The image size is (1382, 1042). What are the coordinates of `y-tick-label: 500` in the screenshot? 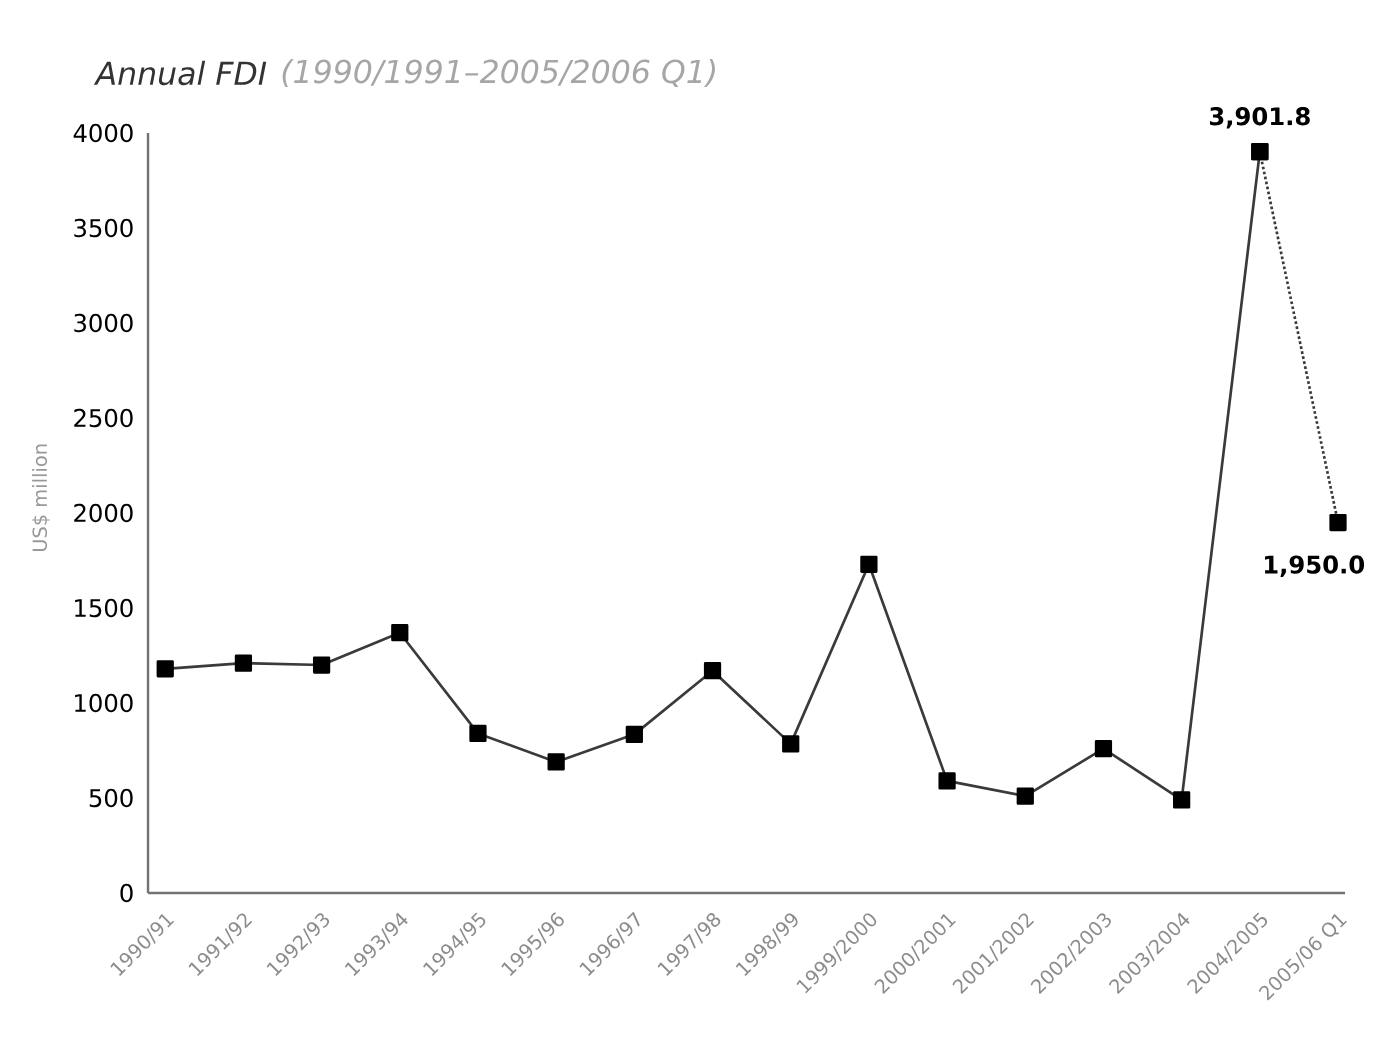 It's located at (111, 798).